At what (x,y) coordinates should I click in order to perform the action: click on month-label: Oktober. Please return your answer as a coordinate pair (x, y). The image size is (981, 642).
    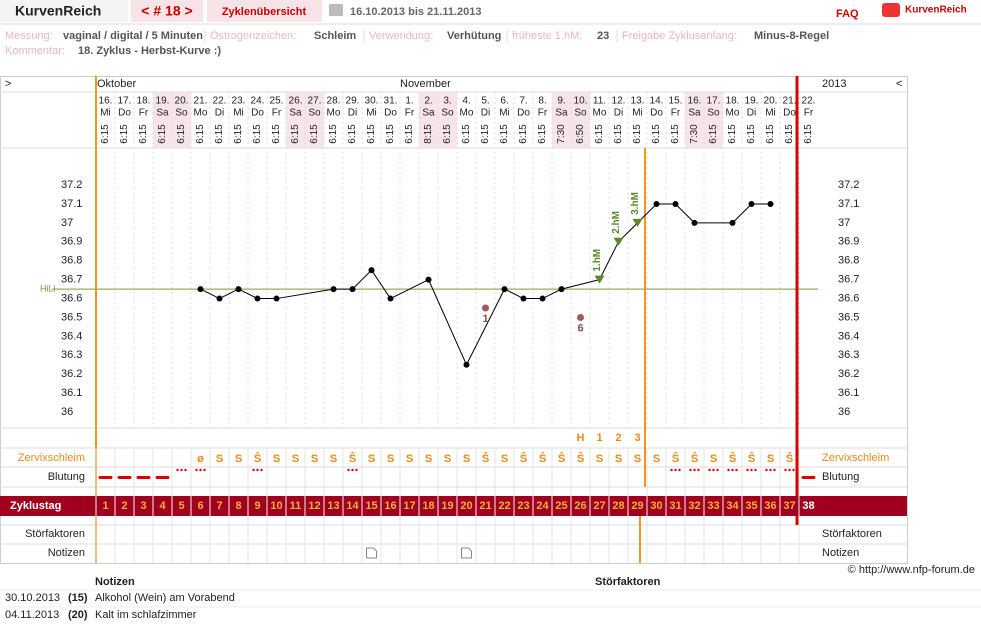
    Looking at the image, I should click on (116, 84).